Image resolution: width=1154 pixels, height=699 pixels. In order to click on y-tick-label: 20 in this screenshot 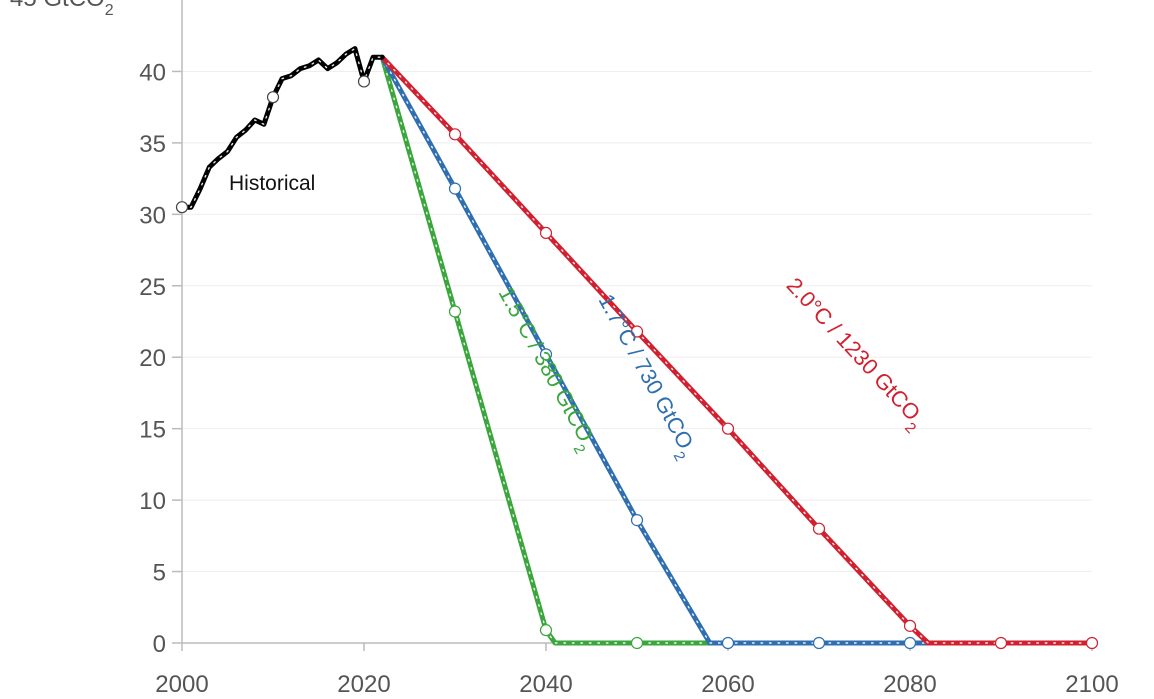, I will do `click(152, 358)`.